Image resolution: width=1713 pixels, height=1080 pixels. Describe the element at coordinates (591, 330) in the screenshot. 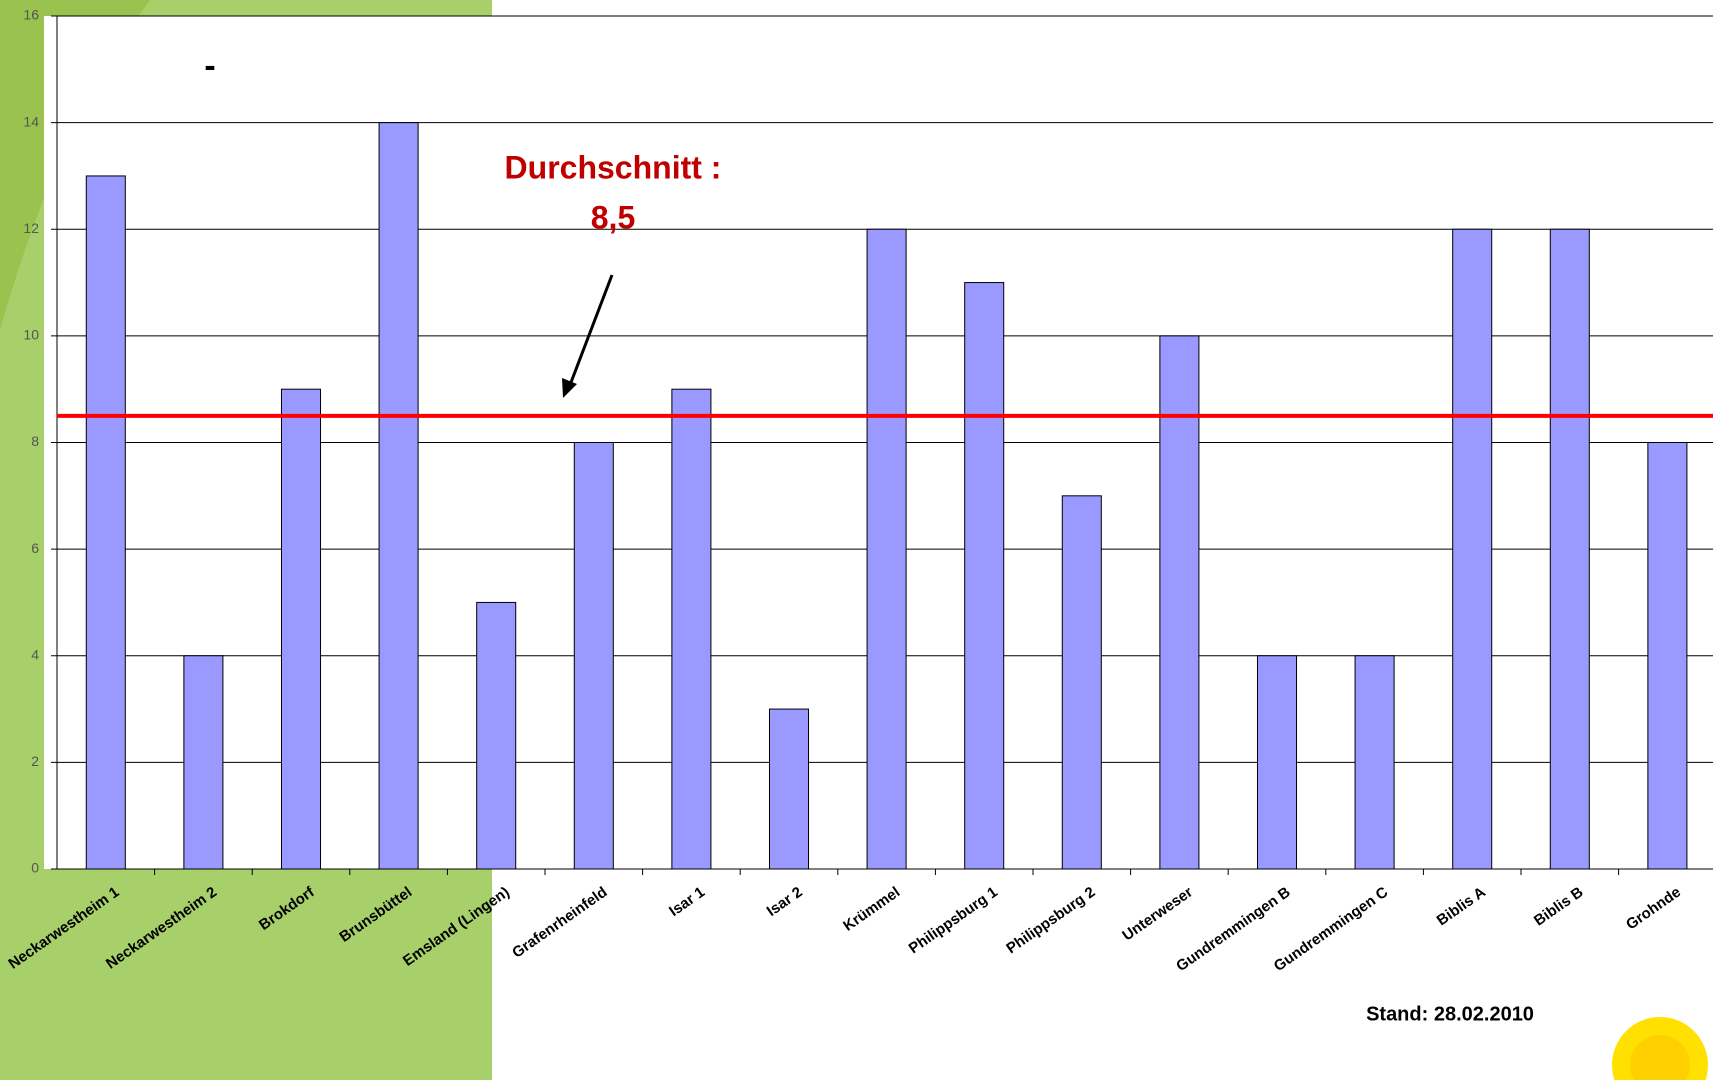

I see `arrow-shaft` at that location.